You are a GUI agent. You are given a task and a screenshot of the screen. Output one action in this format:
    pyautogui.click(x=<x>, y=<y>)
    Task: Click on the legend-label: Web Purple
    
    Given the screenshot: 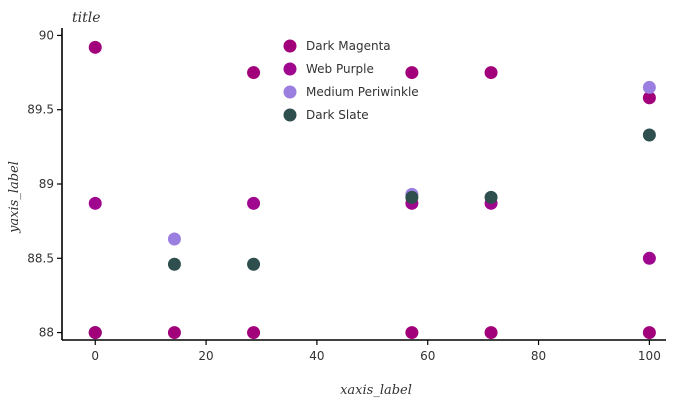 What is the action you would take?
    pyautogui.click(x=340, y=69)
    